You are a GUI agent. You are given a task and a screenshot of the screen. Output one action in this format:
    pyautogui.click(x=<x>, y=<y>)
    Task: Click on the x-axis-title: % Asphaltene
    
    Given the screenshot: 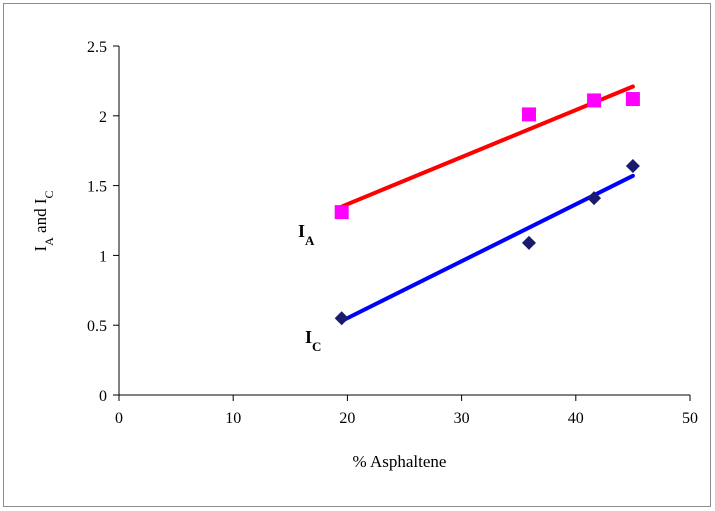 What is the action you would take?
    pyautogui.click(x=400, y=461)
    